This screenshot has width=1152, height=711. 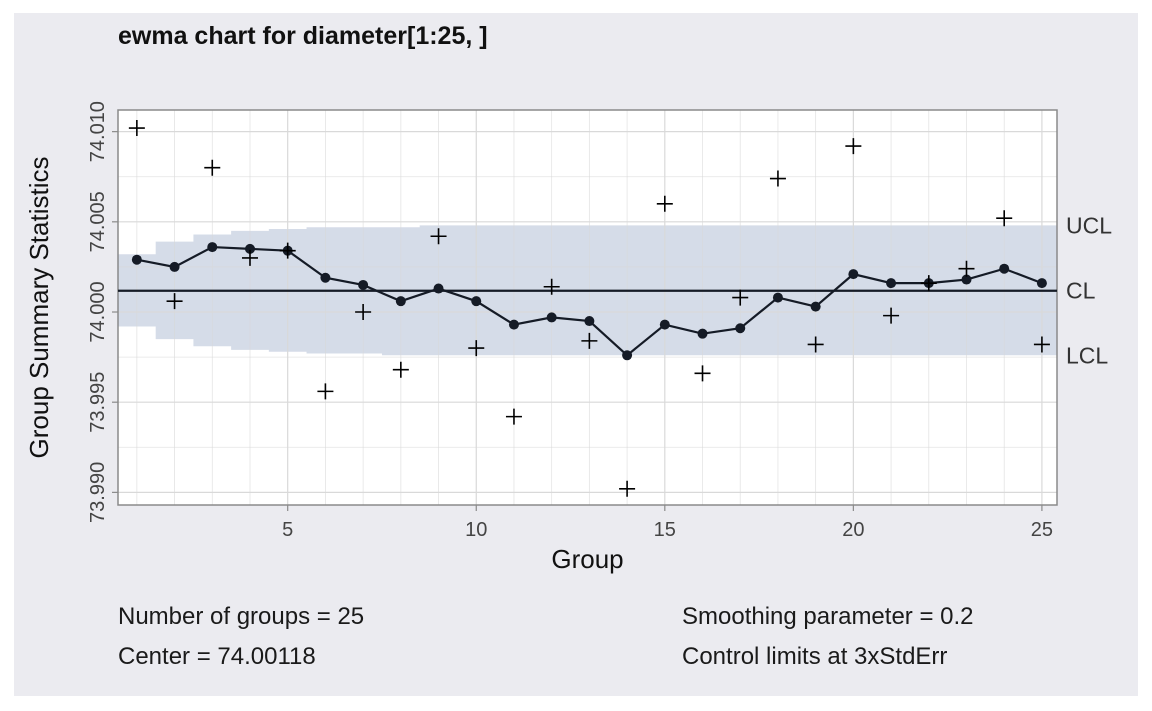 I want to click on x-tick-label: 5, so click(x=287, y=530).